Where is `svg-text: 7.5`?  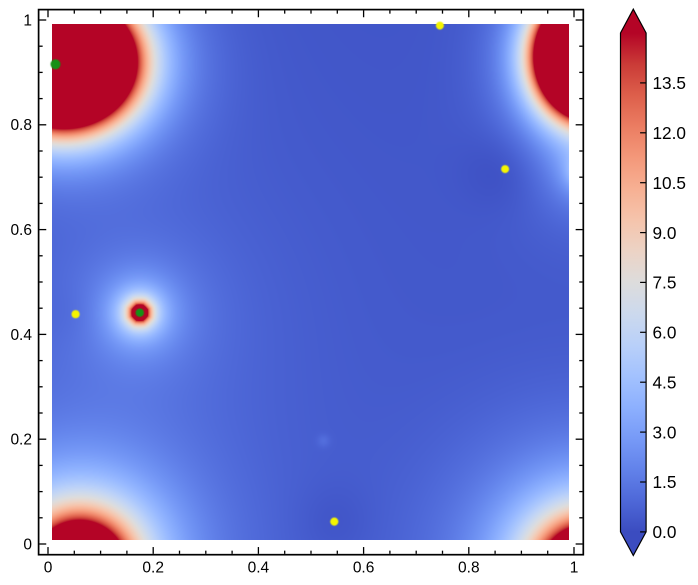
svg-text: 7.5 is located at coordinates (665, 283).